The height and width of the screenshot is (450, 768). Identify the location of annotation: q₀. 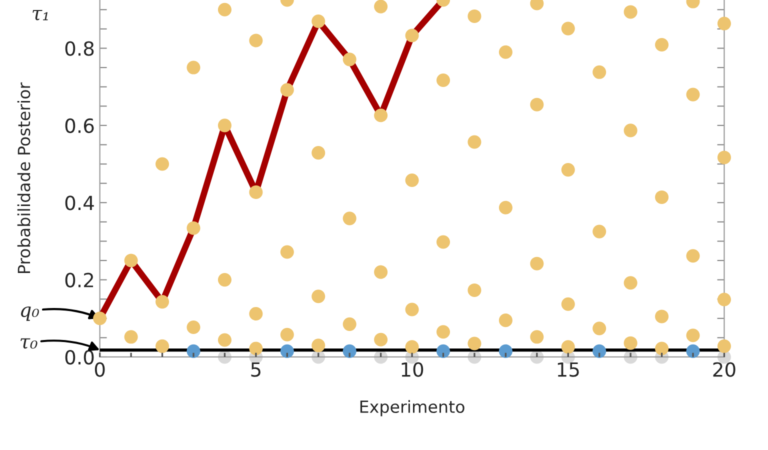
(30, 313).